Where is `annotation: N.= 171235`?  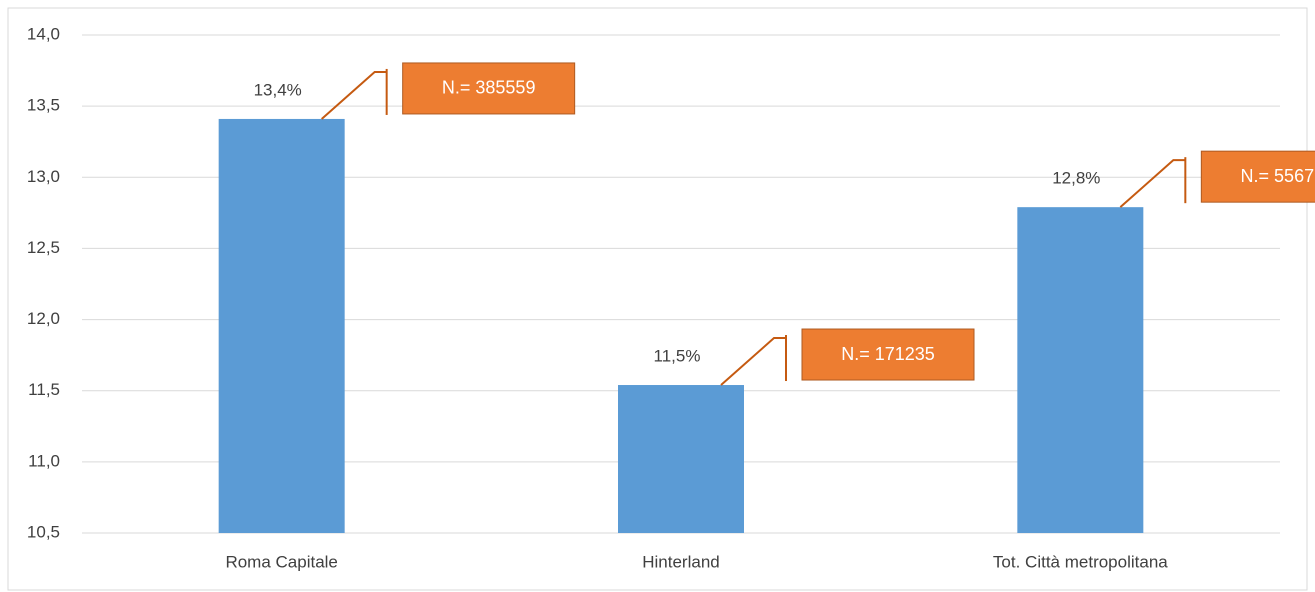
annotation: N.= 171235 is located at coordinates (888, 354).